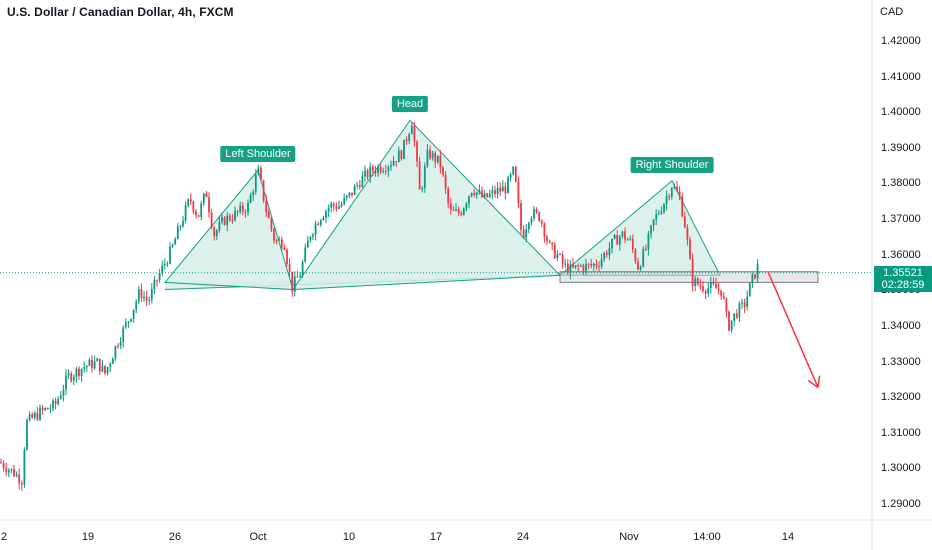  Describe the element at coordinates (788, 537) in the screenshot. I see `x-tick-label: 14` at that location.